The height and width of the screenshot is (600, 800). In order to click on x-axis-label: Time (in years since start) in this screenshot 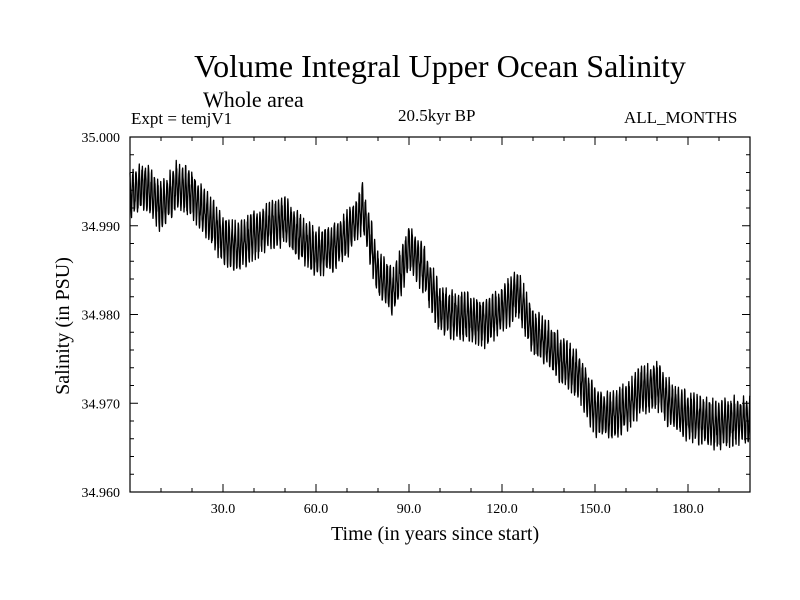, I will do `click(435, 534)`.